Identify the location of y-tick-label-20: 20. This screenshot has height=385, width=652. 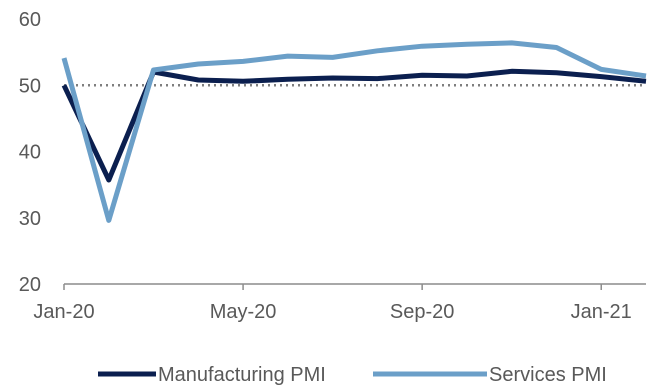
(30, 285).